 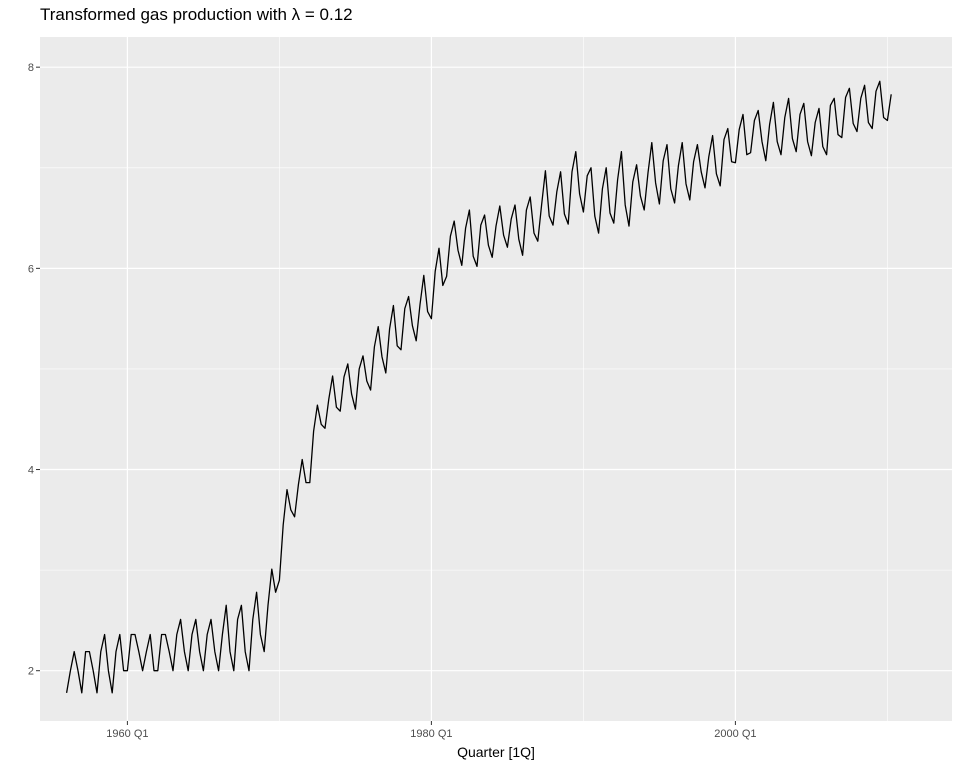 What do you see at coordinates (31, 68) in the screenshot?
I see `y-tick-label: 8` at bounding box center [31, 68].